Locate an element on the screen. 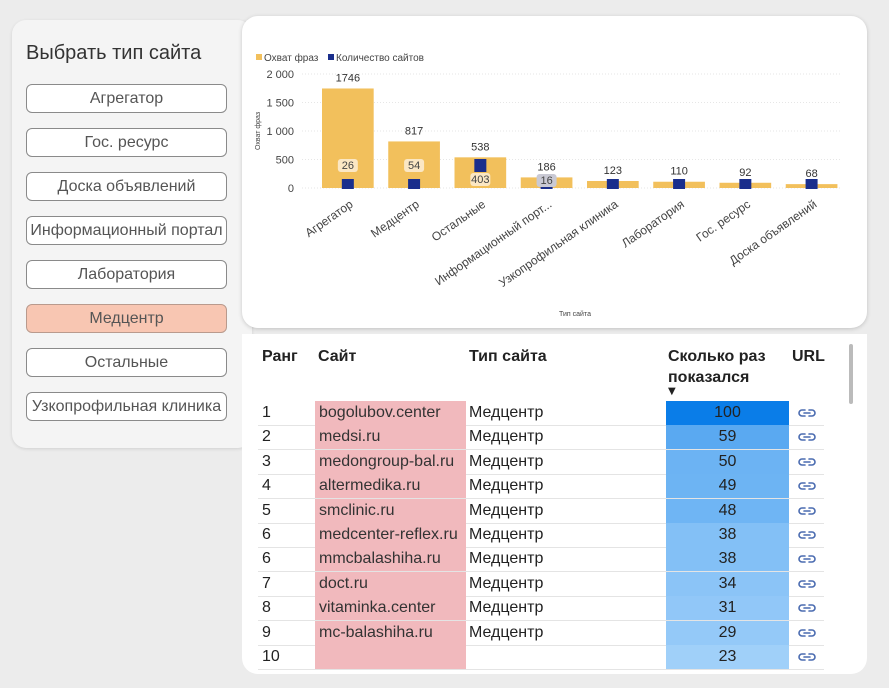 The width and height of the screenshot is (889, 688). bar-reach-label: 817 is located at coordinates (414, 131).